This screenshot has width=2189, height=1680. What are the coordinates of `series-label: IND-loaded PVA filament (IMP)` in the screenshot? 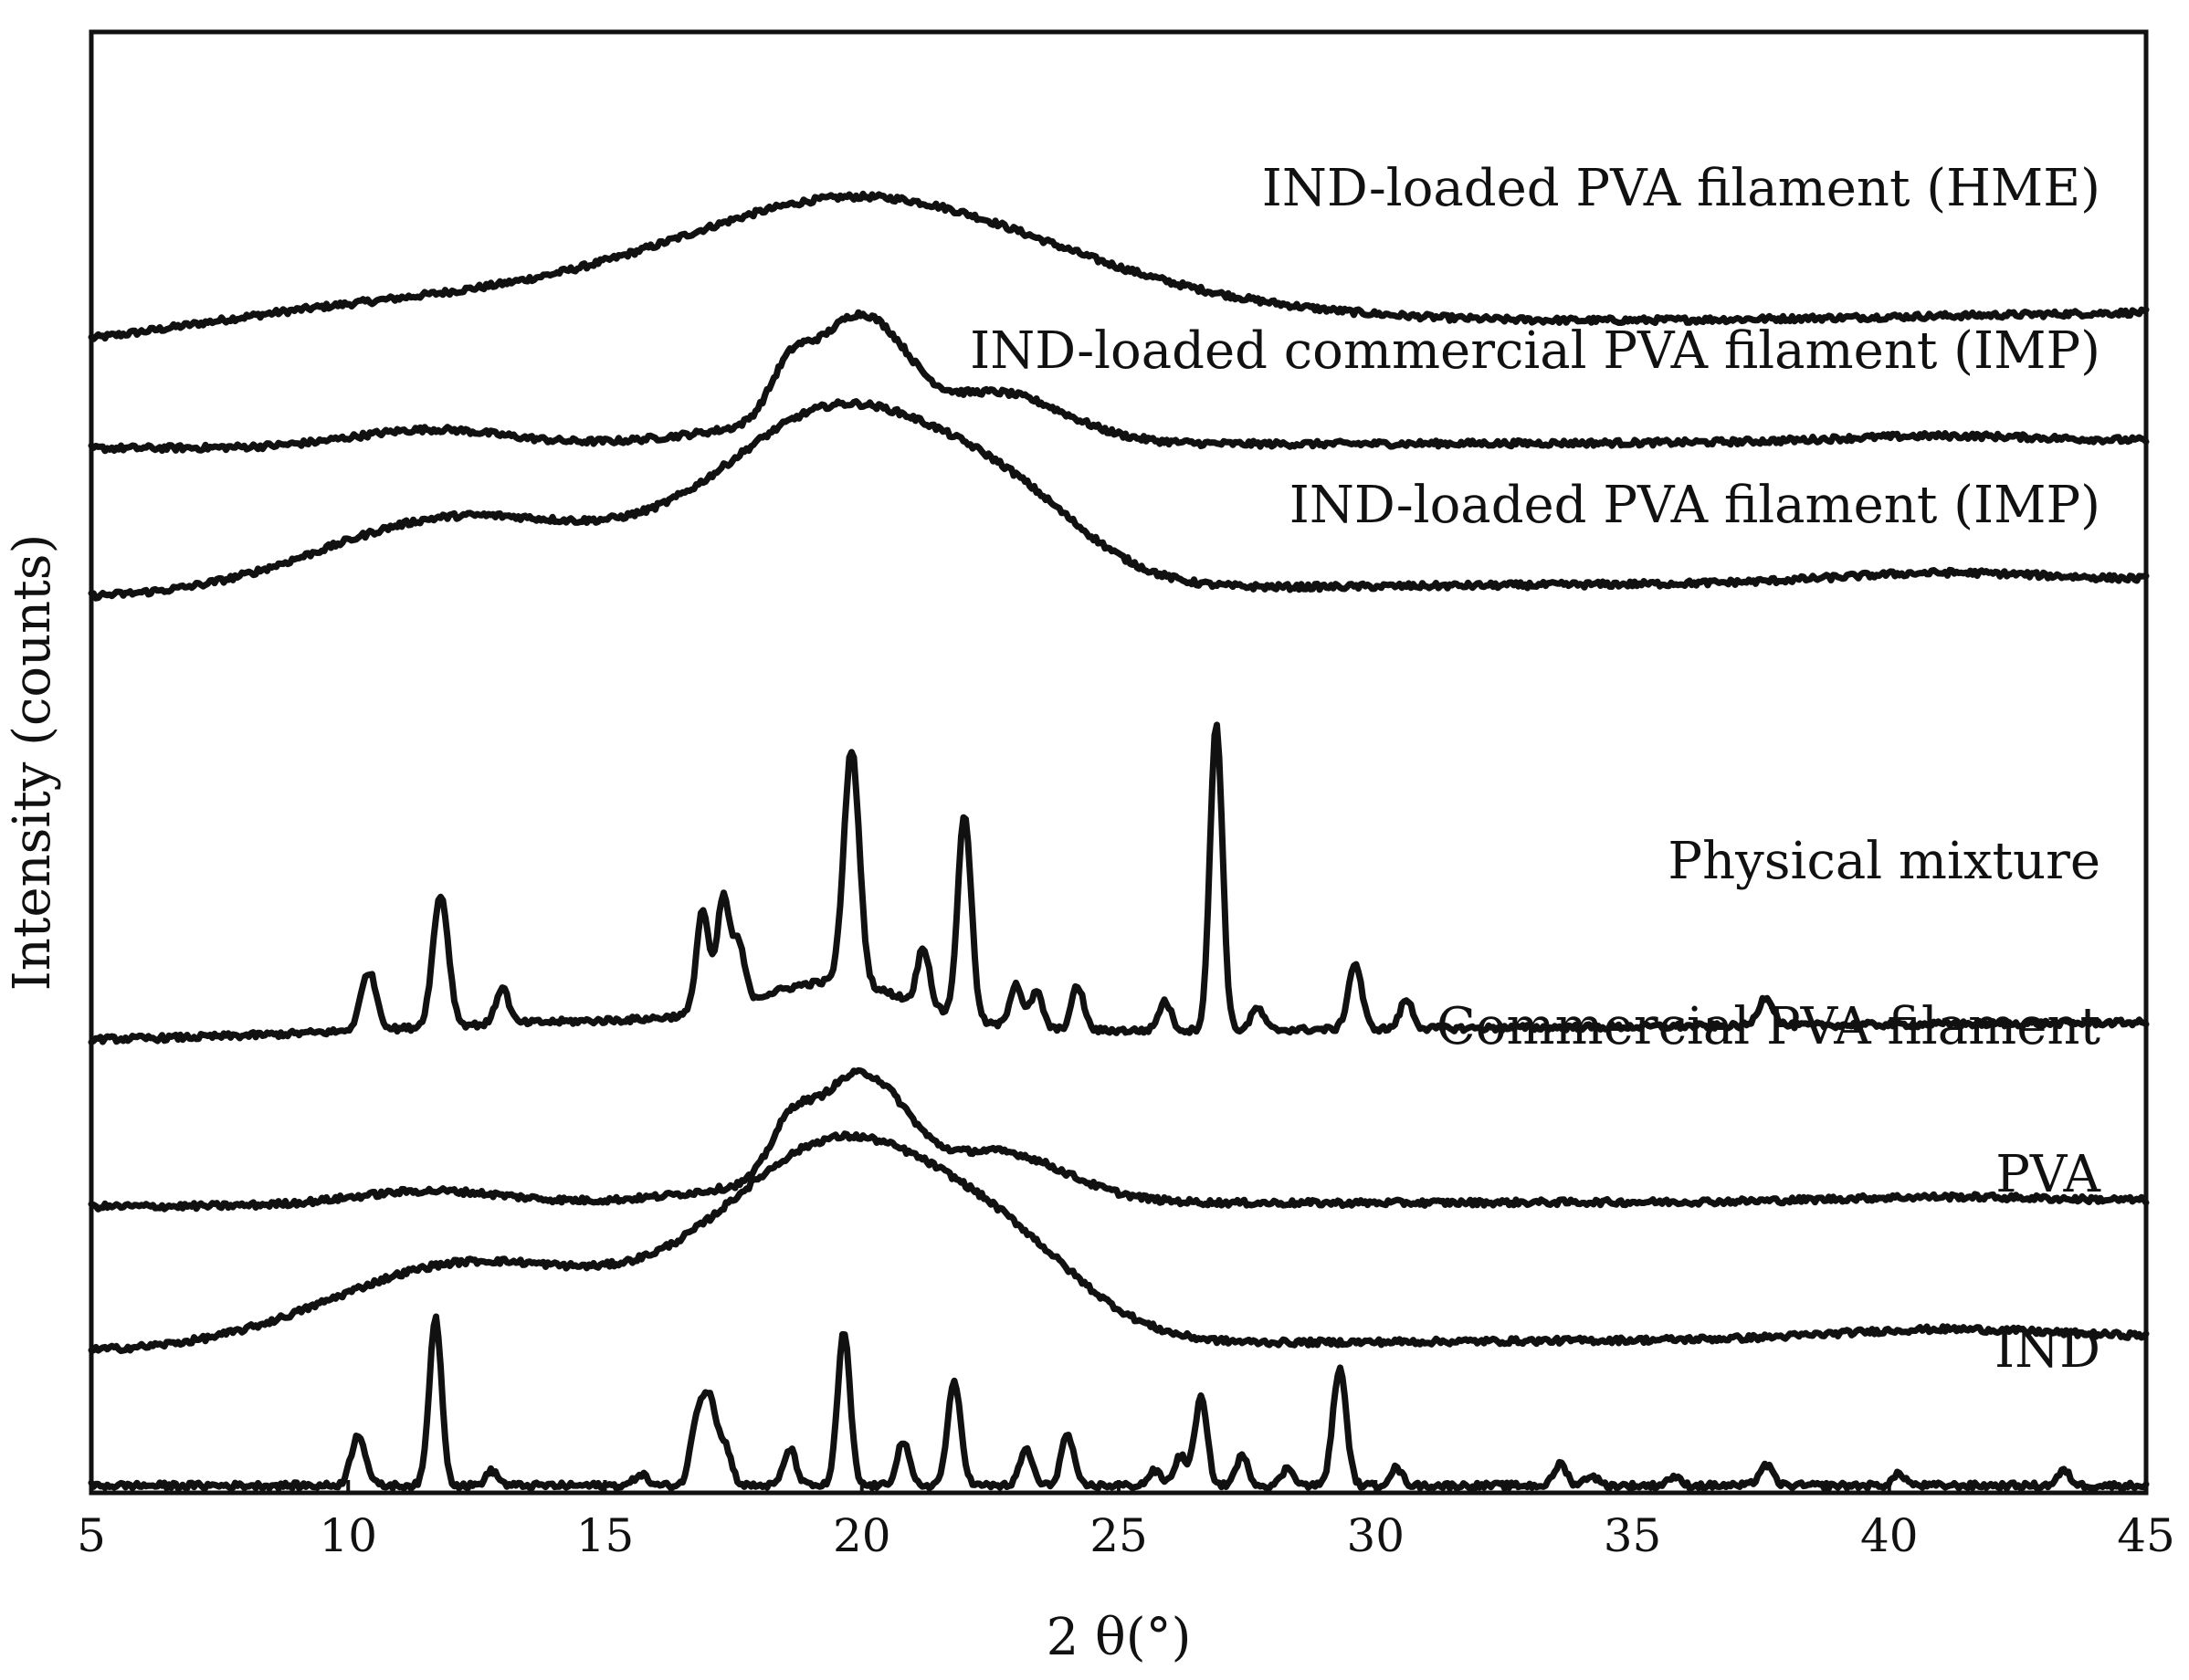 It's located at (1695, 506).